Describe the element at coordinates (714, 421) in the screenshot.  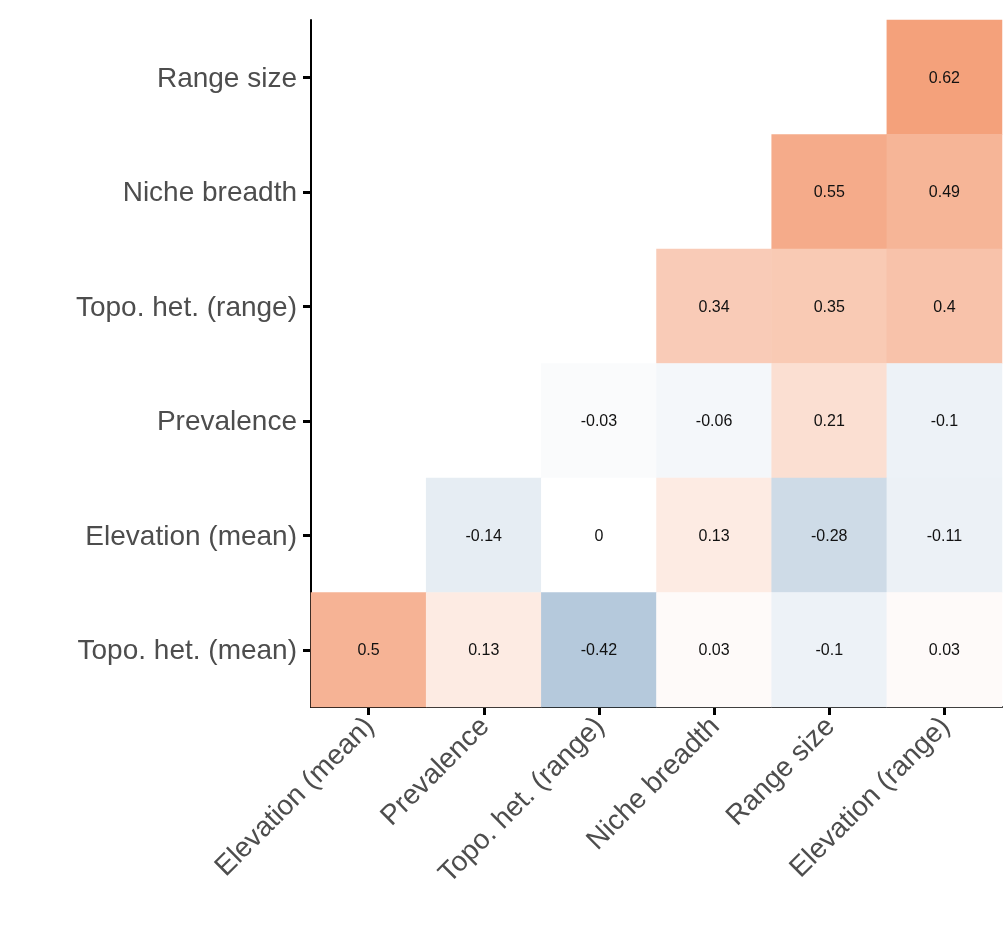
I see `data-label: -0.06` at that location.